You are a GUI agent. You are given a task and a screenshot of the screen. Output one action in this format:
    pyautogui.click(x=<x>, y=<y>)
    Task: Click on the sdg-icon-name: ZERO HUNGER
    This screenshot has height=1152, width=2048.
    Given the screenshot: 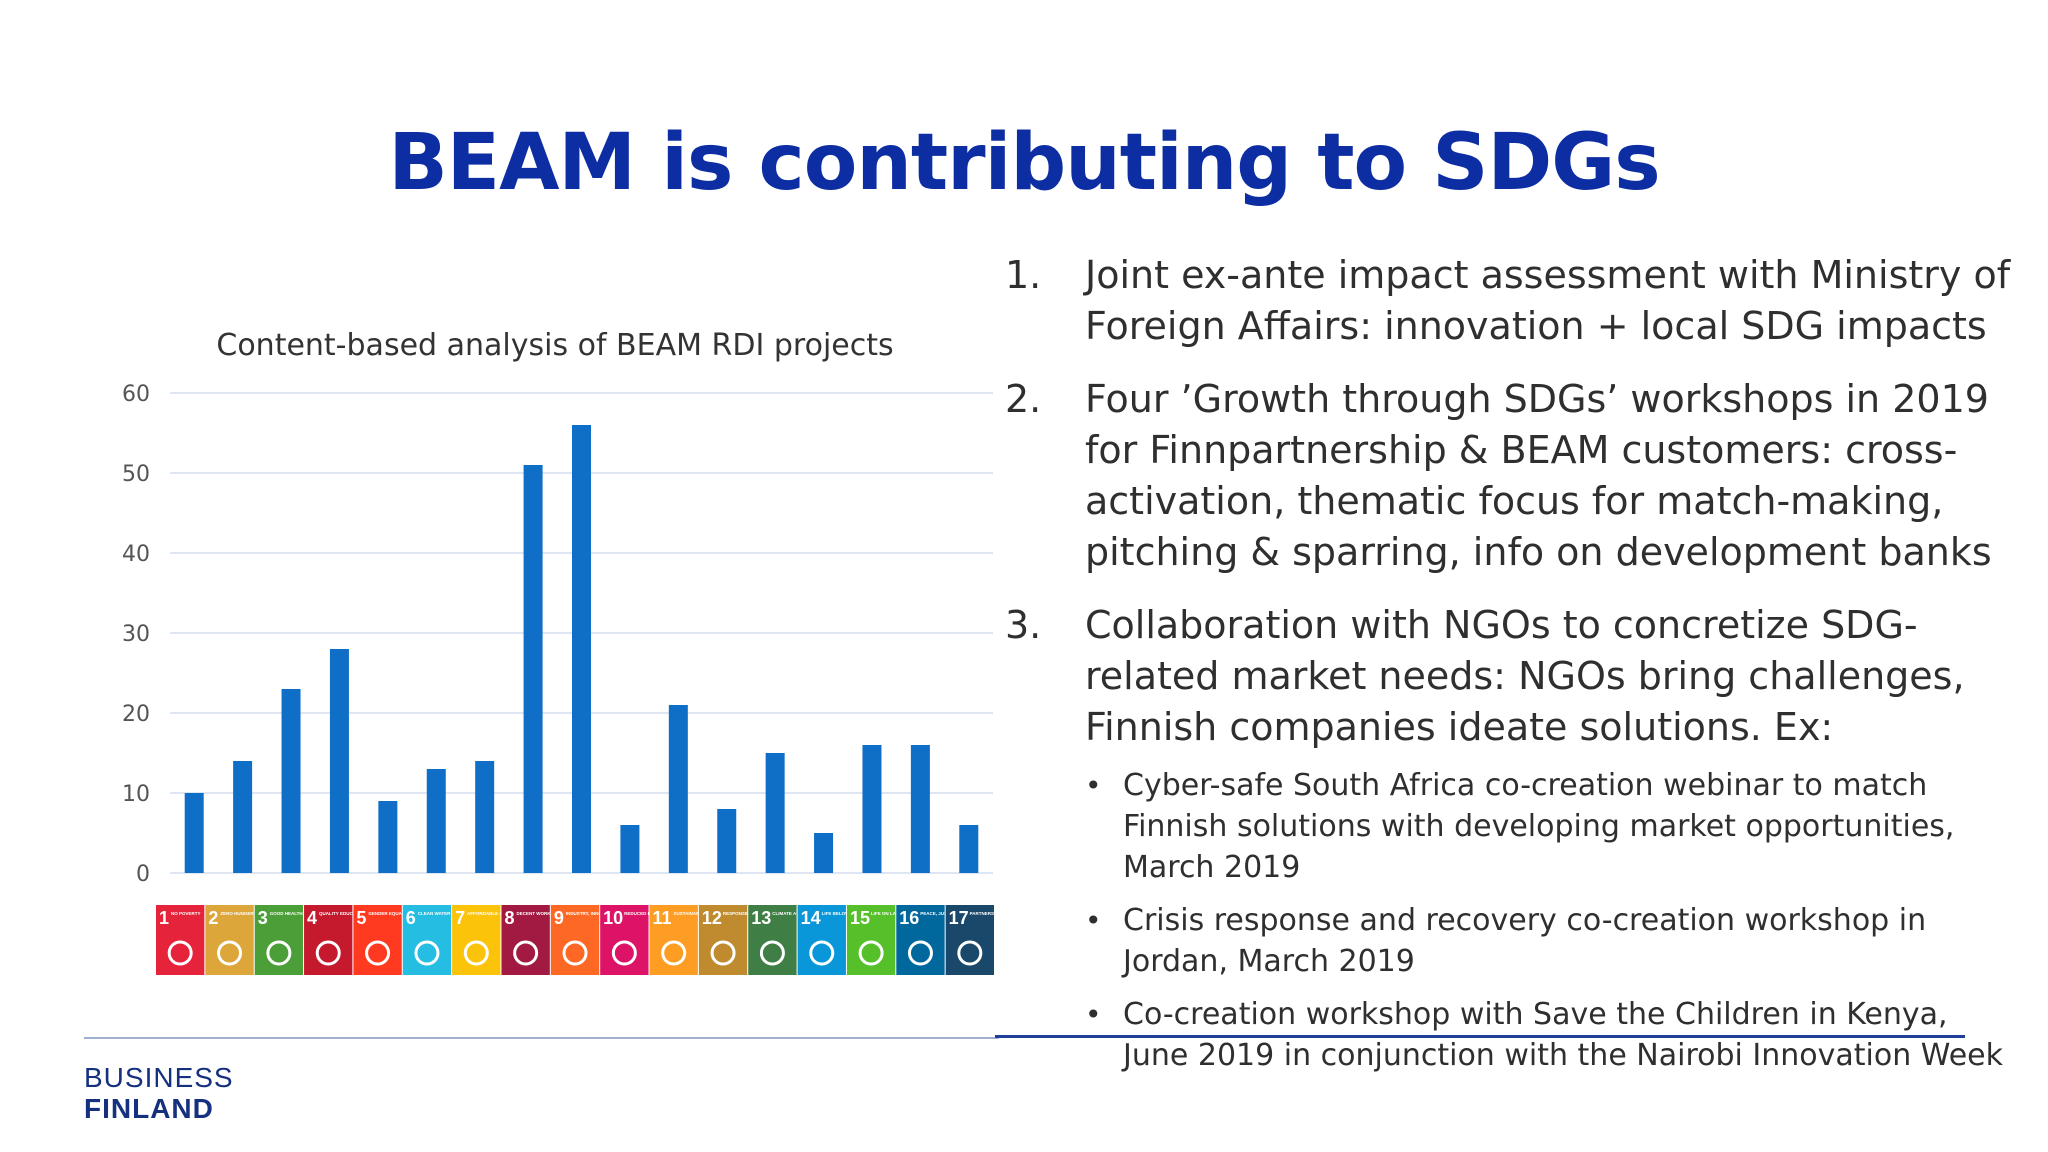 What is the action you would take?
    pyautogui.click(x=237, y=913)
    